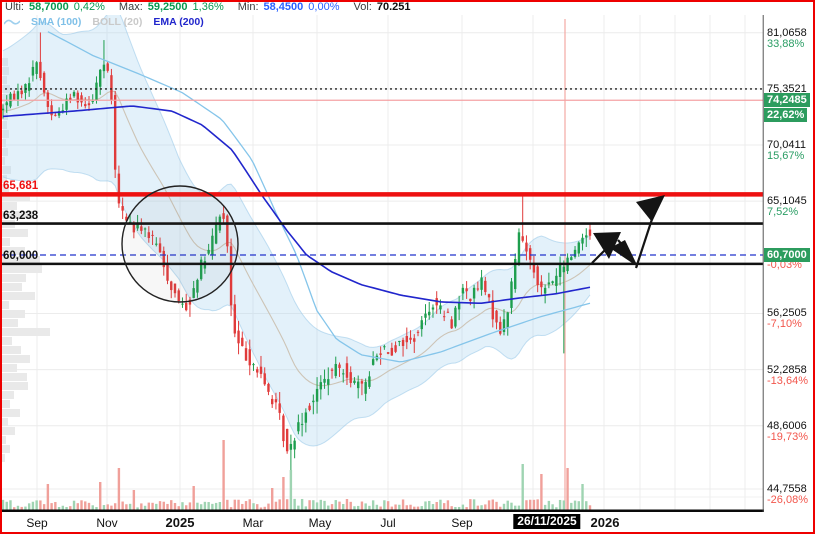 This screenshot has width=815, height=534. Describe the element at coordinates (787, 425) in the screenshot. I see `axis-price-label: 48,6006` at that location.